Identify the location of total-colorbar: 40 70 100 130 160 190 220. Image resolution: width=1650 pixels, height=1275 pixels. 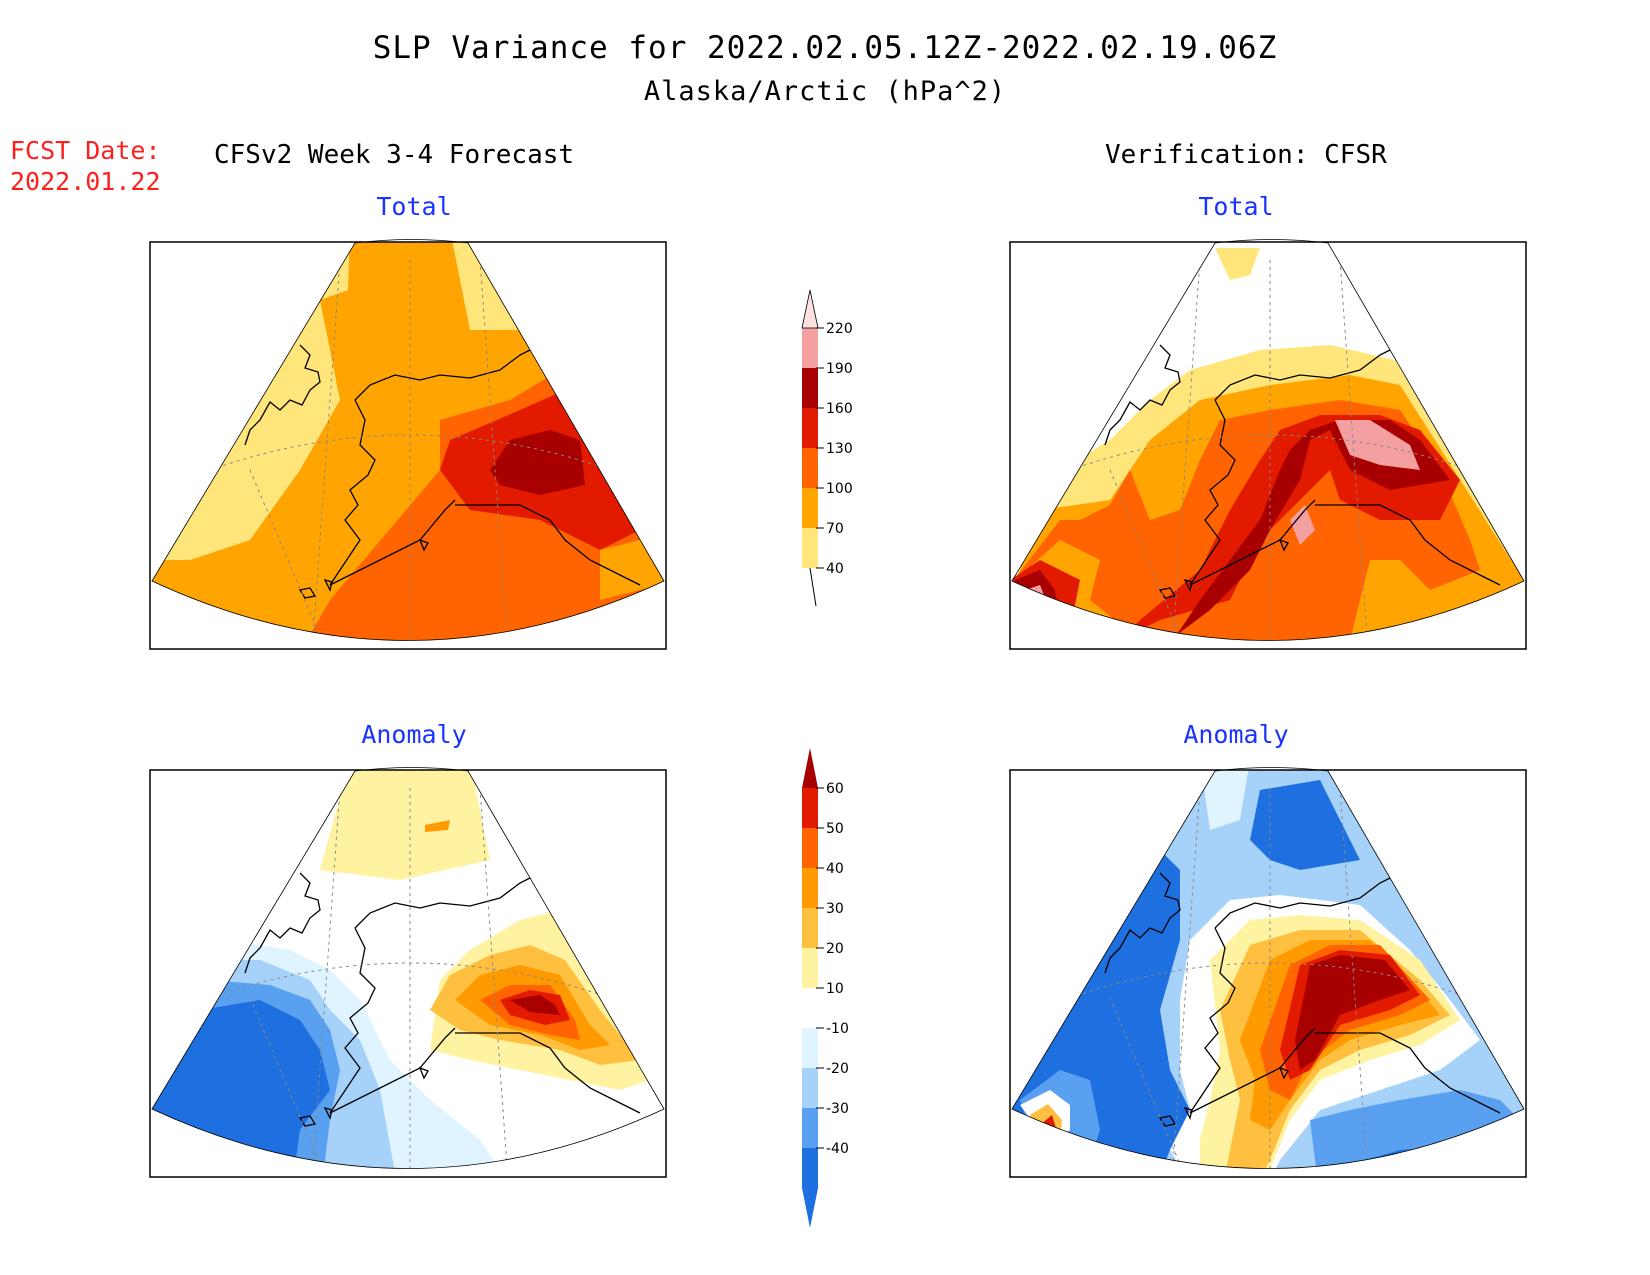
(827, 448).